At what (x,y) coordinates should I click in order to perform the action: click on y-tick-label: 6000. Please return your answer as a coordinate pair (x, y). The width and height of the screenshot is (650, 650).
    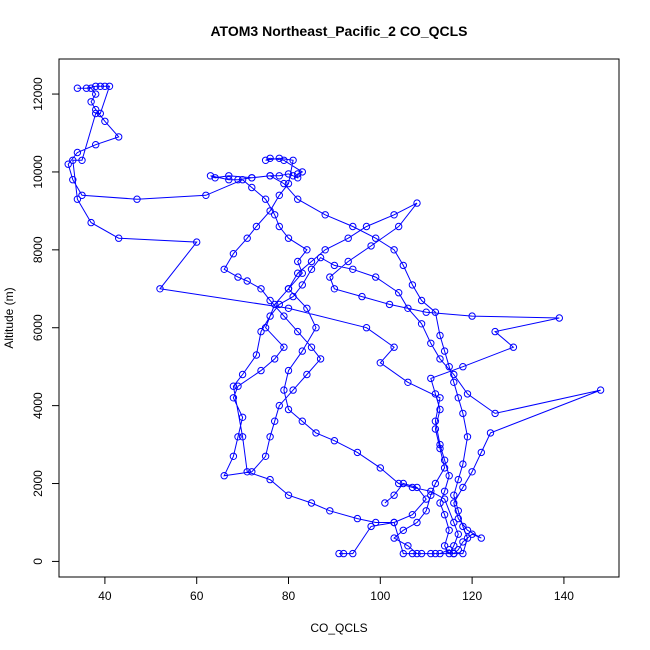
    Looking at the image, I should click on (38, 327).